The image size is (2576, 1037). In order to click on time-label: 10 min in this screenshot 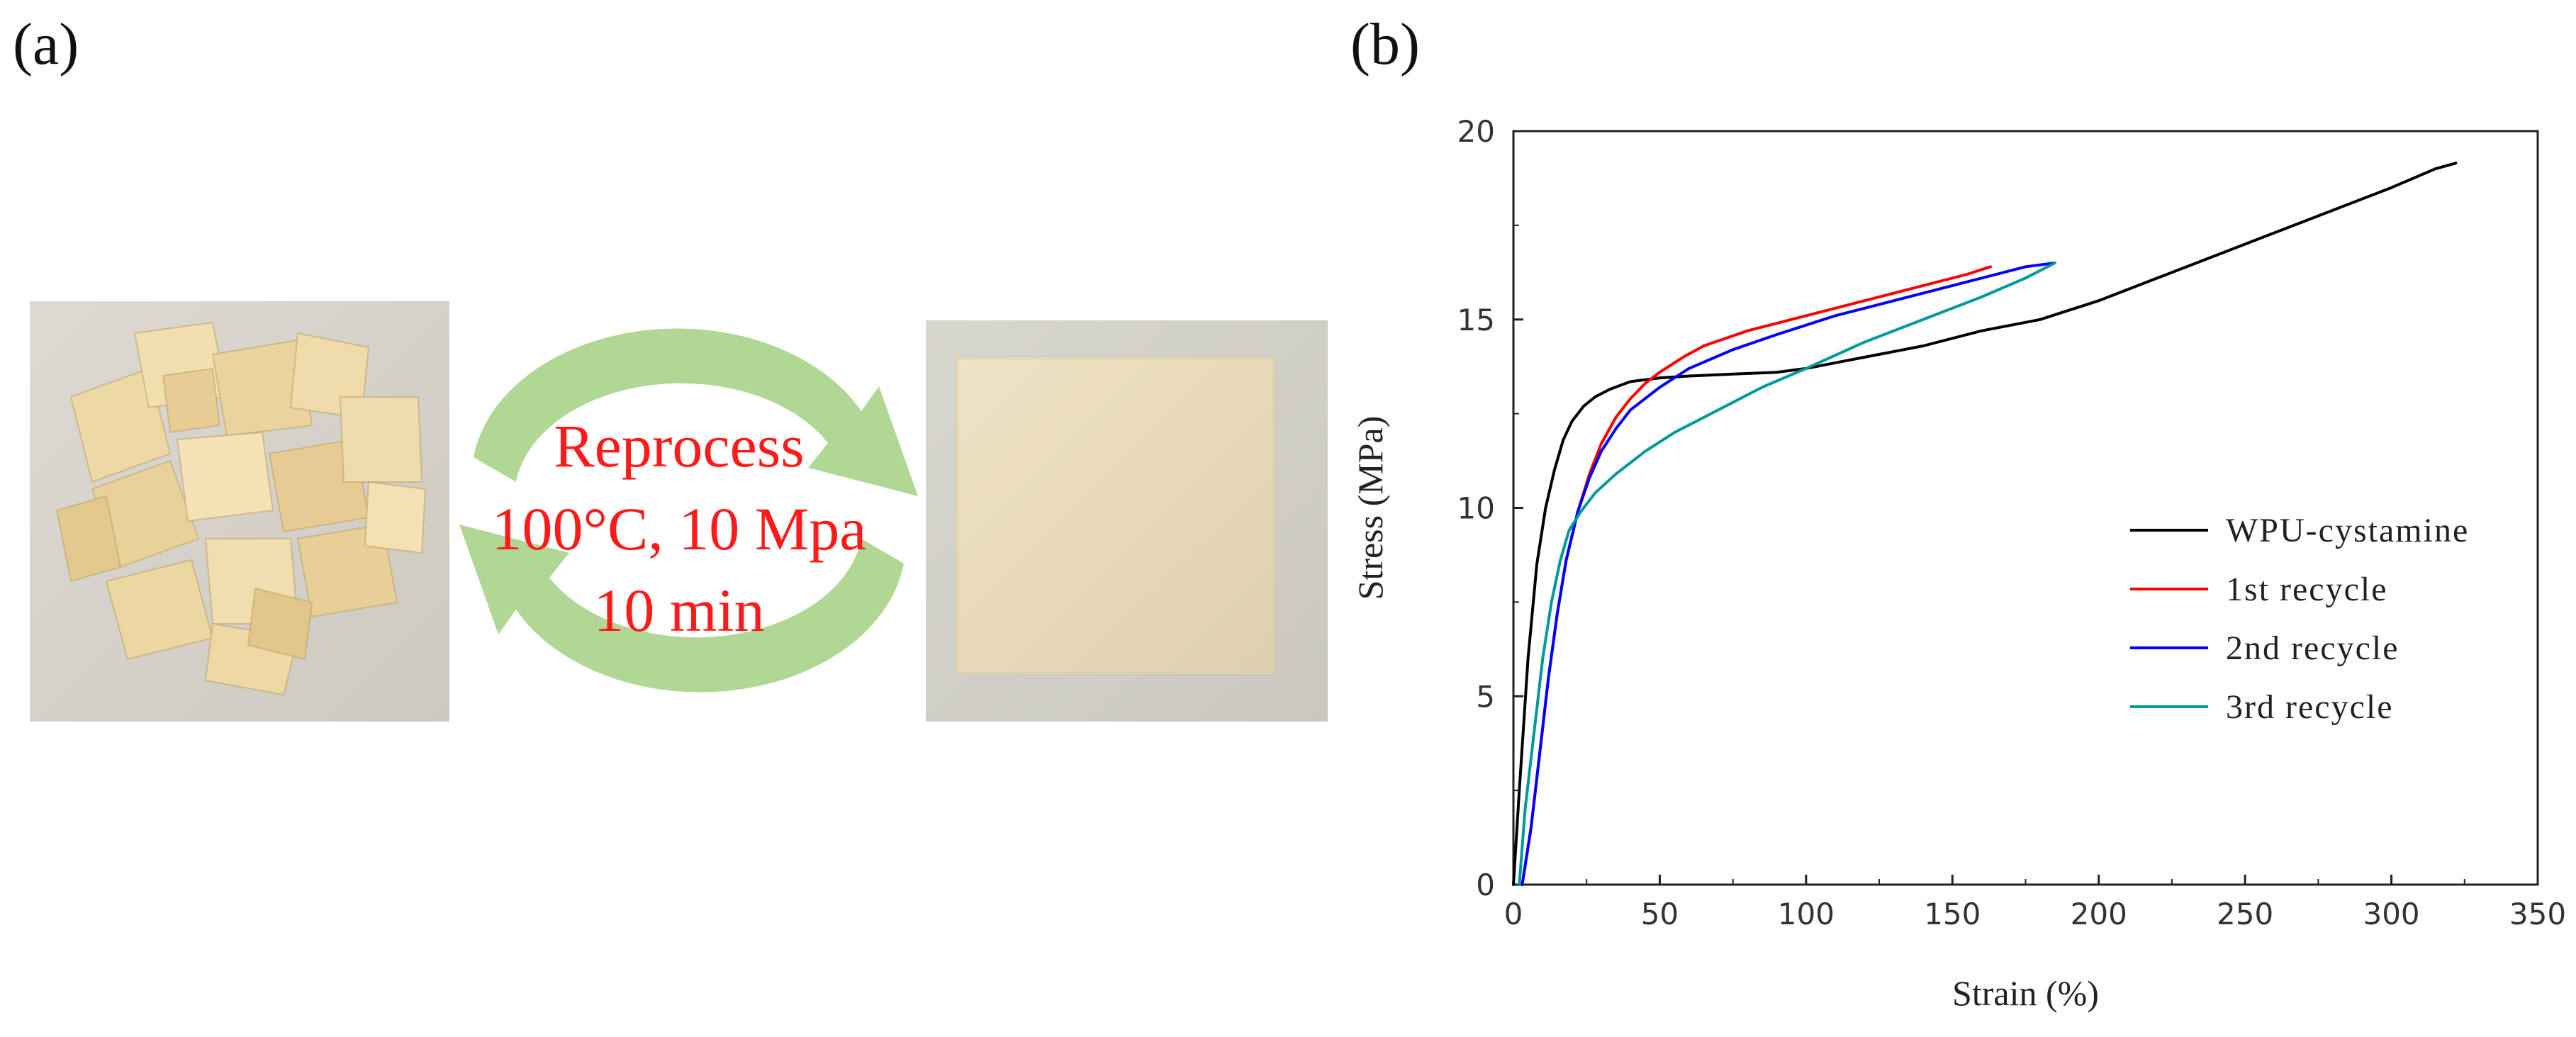, I will do `click(678, 610)`.